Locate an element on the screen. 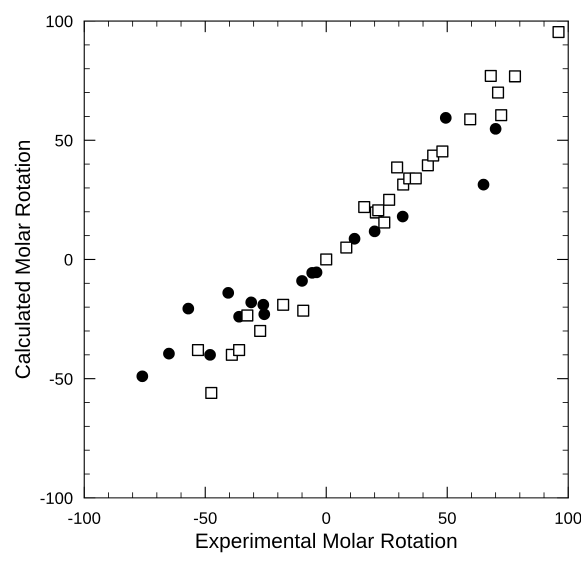 This screenshot has width=581, height=569. x-tick-label: -100 is located at coordinates (84, 518).